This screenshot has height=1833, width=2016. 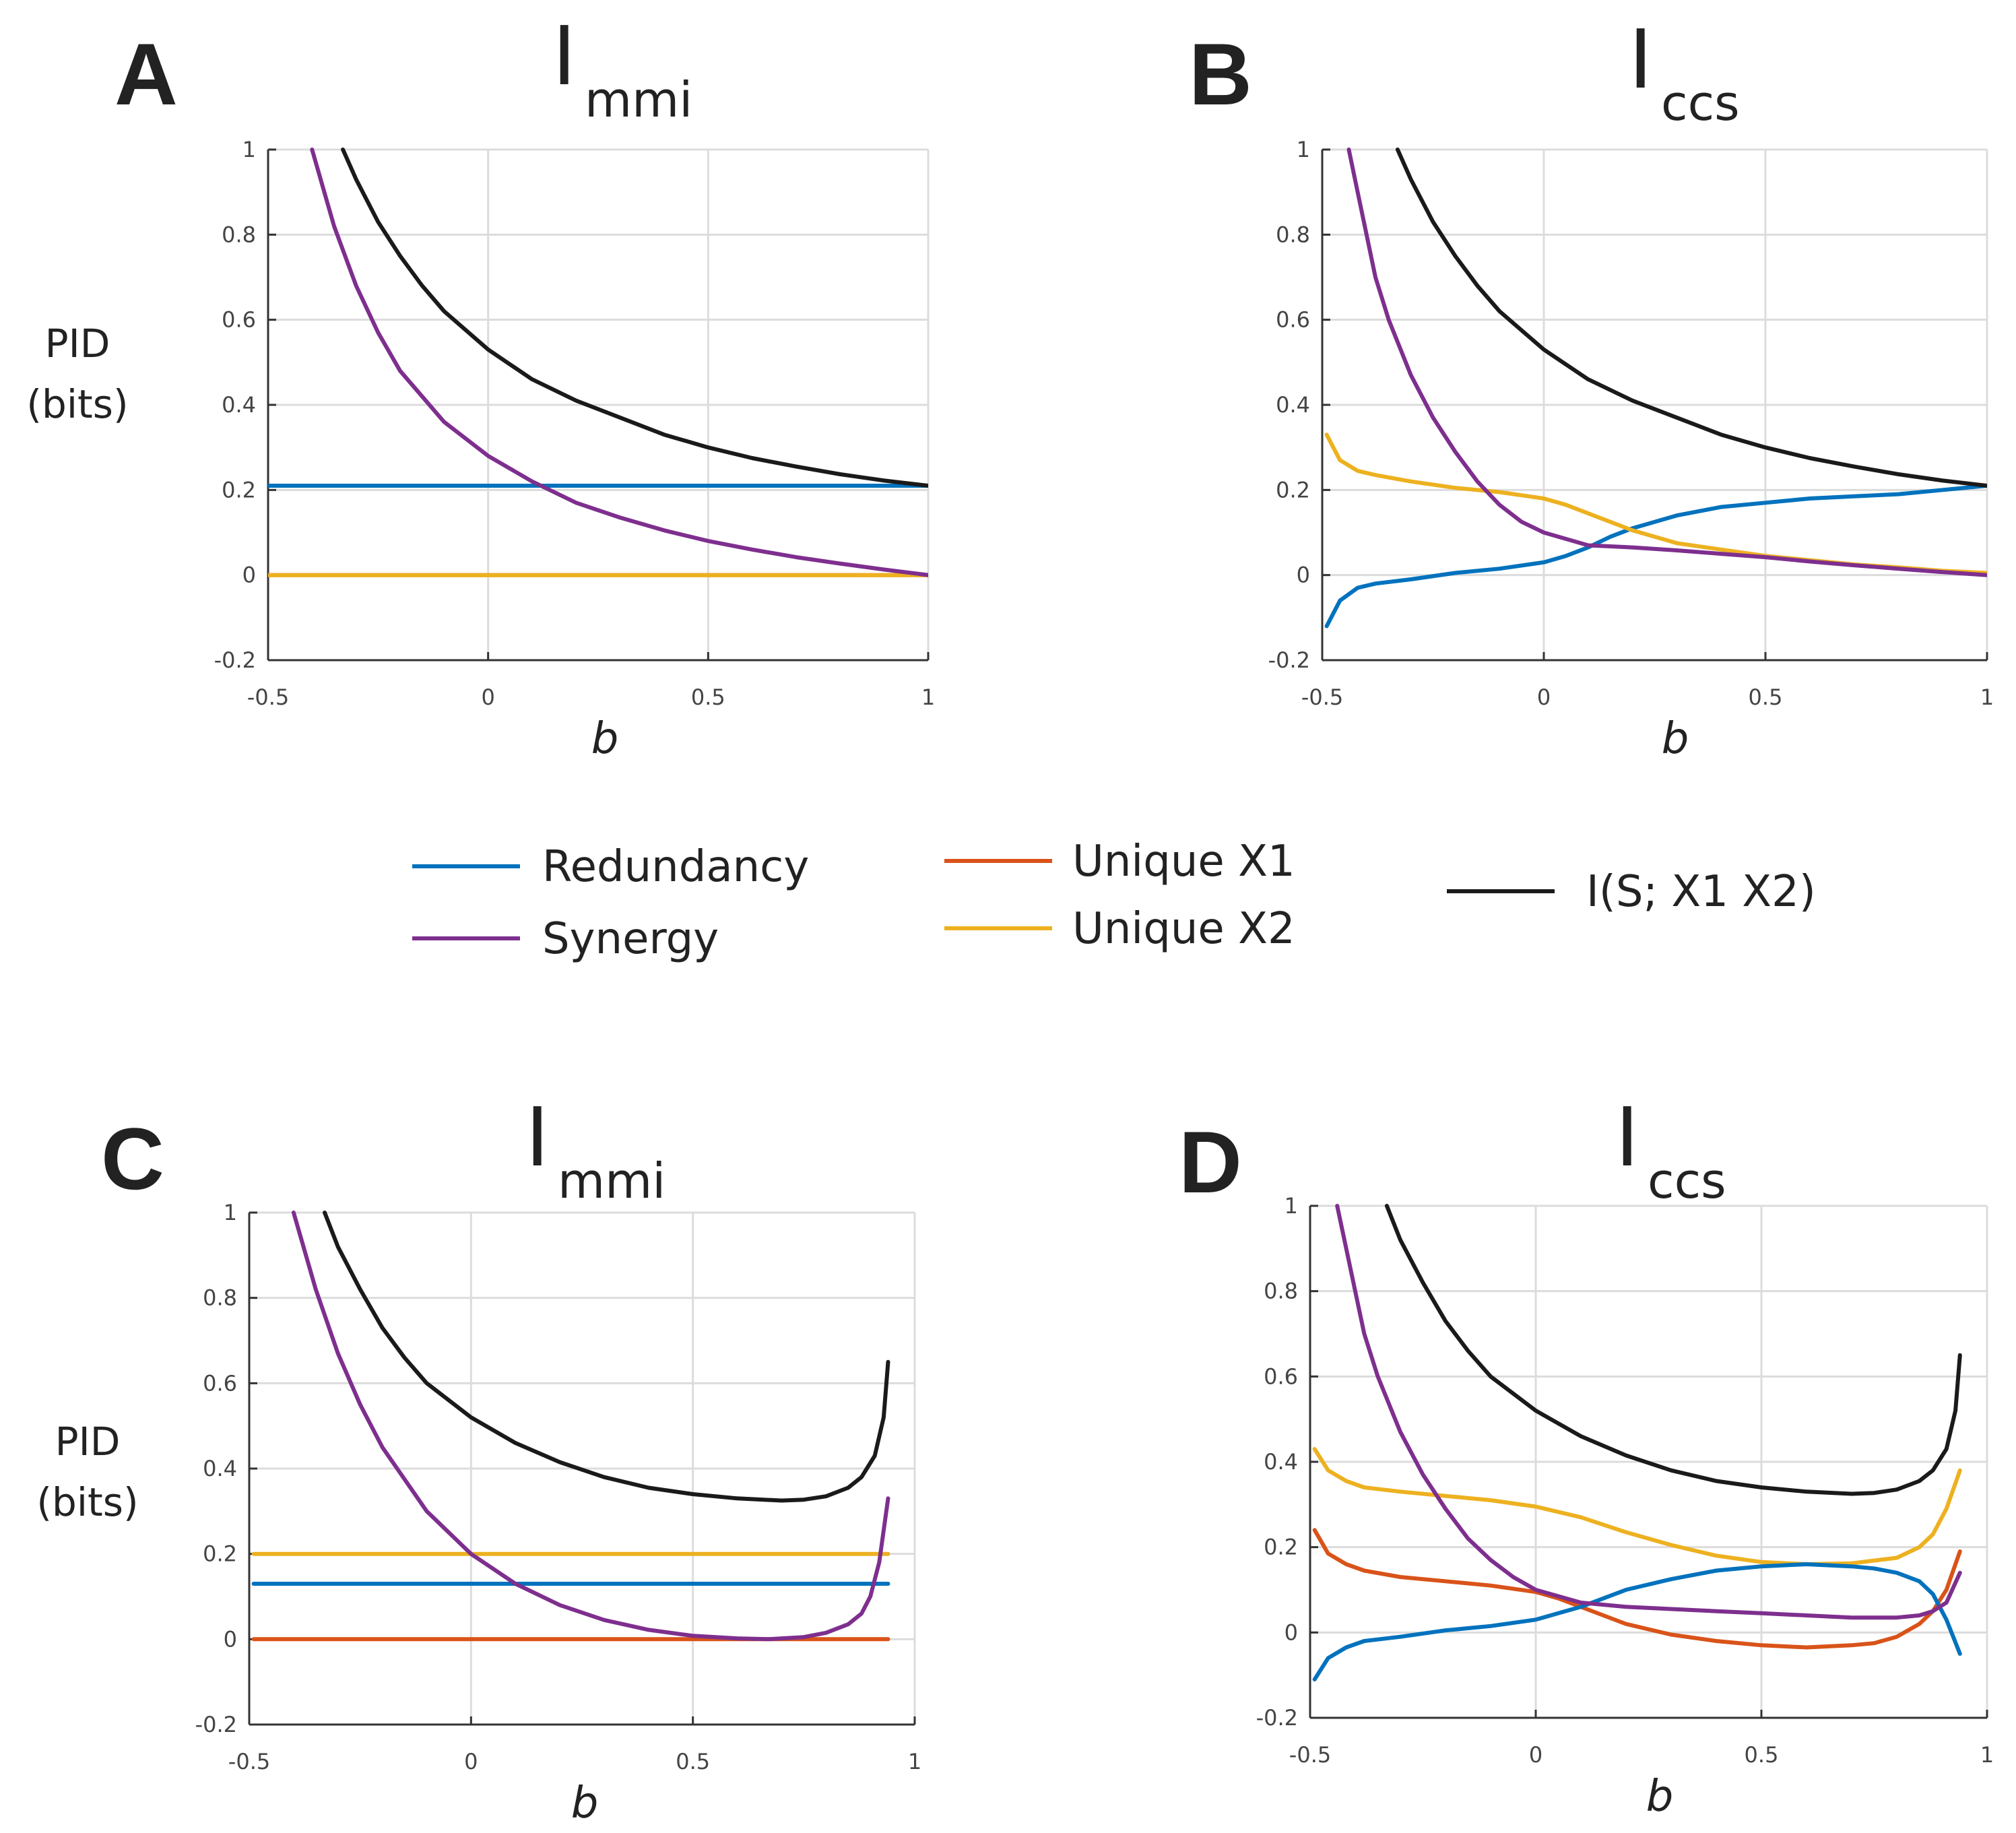 I want to click on legend-item-unique-x1: Unique X1, so click(x=1119, y=862).